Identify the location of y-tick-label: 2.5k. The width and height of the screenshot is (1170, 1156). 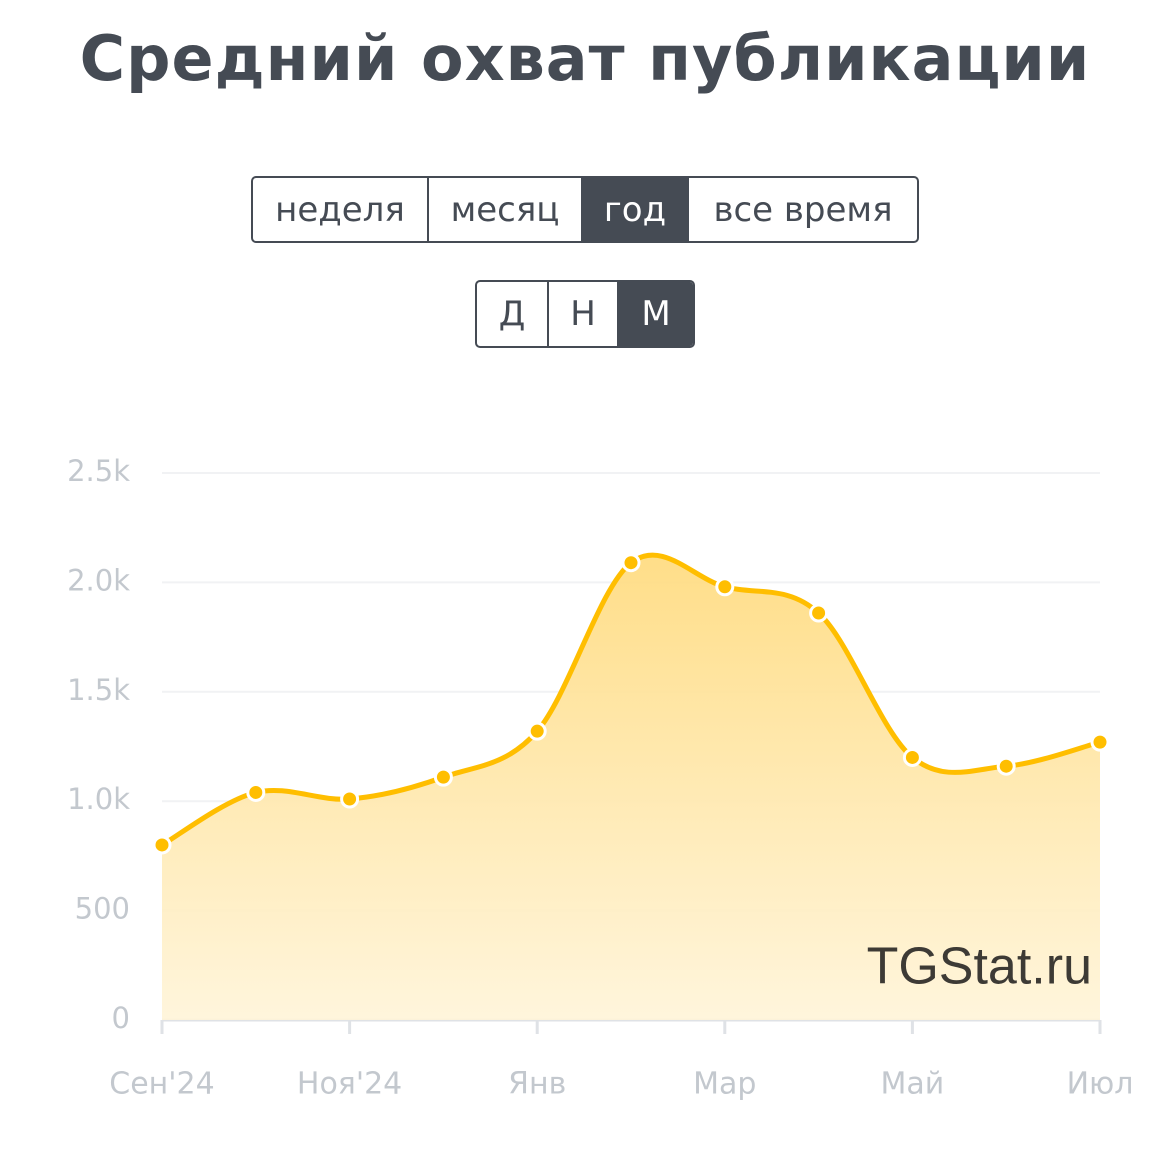
(98, 471).